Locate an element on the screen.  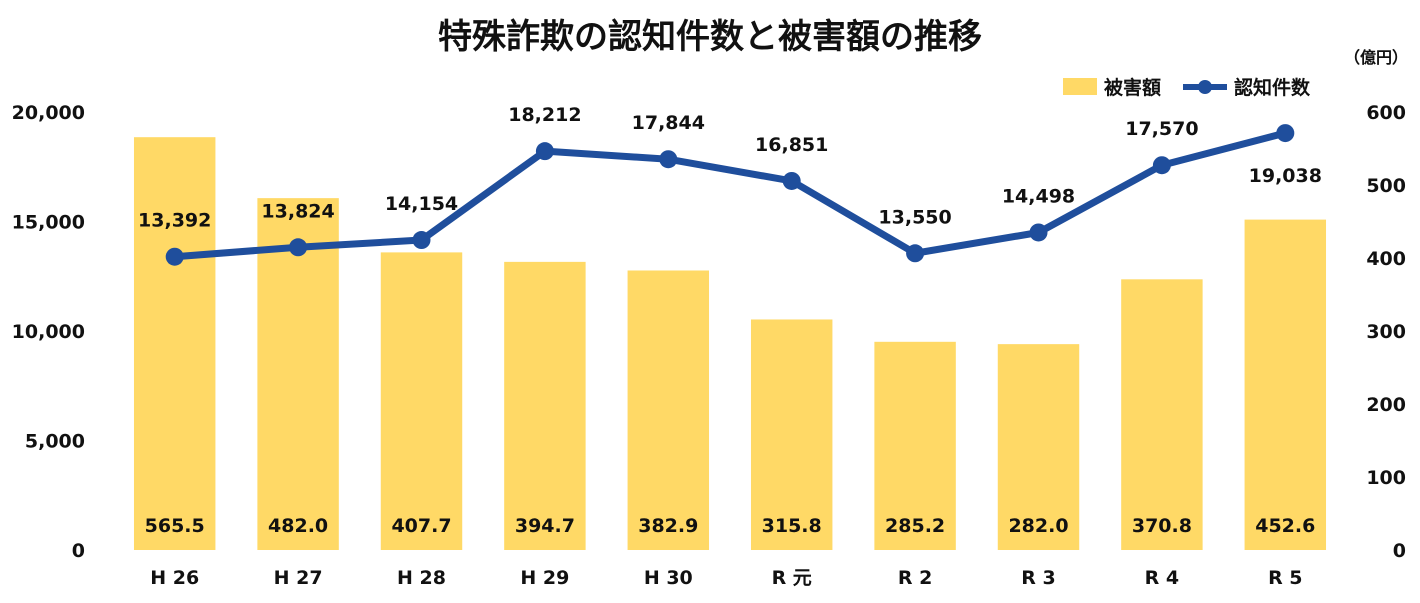
bar-value-label: 565.5 is located at coordinates (175, 526).